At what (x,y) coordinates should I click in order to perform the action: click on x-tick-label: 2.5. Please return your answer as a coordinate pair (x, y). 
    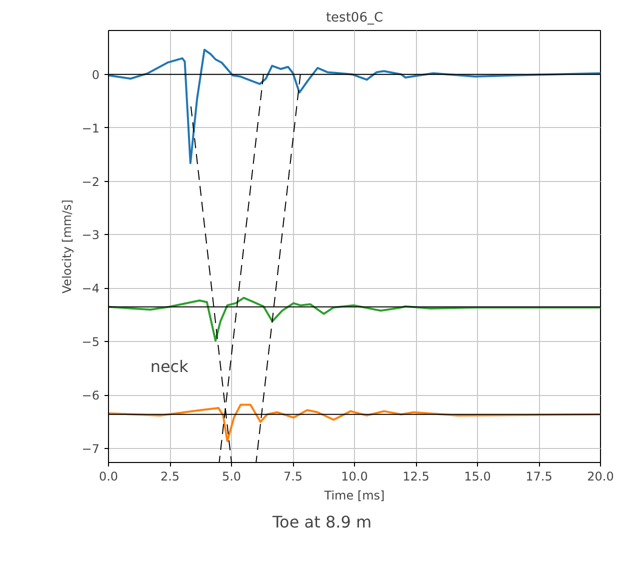
    Looking at the image, I should click on (170, 477).